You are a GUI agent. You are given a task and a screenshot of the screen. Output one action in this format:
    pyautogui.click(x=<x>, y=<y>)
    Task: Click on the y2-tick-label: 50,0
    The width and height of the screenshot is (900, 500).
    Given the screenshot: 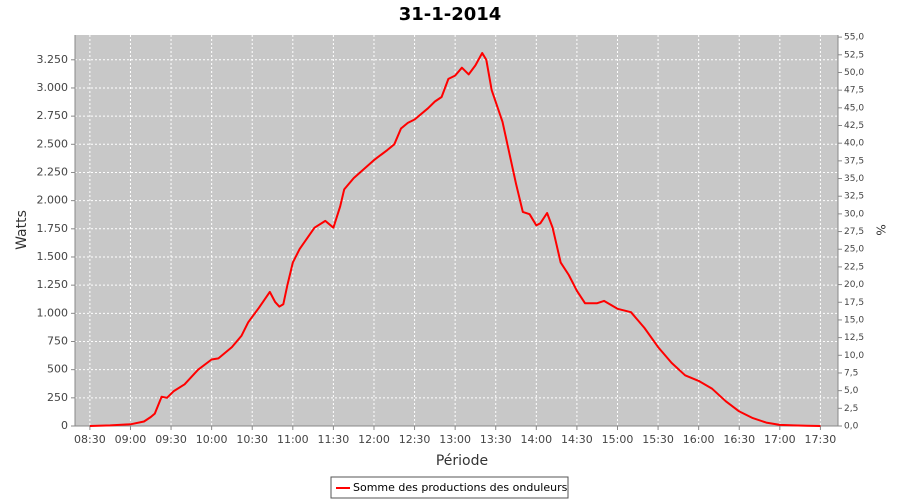 What is the action you would take?
    pyautogui.click(x=854, y=73)
    